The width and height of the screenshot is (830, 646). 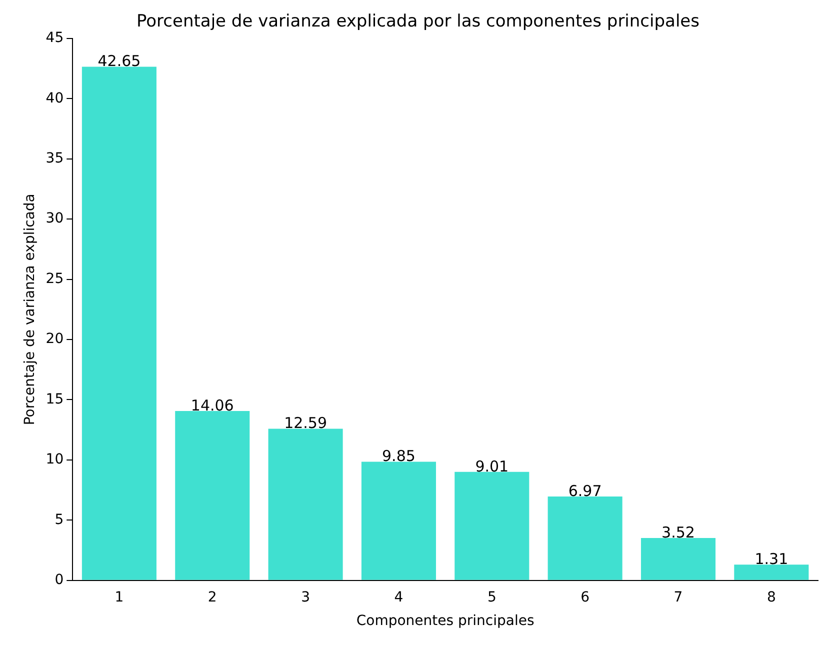 What do you see at coordinates (305, 597) in the screenshot?
I see `x-tick-label: 3` at bounding box center [305, 597].